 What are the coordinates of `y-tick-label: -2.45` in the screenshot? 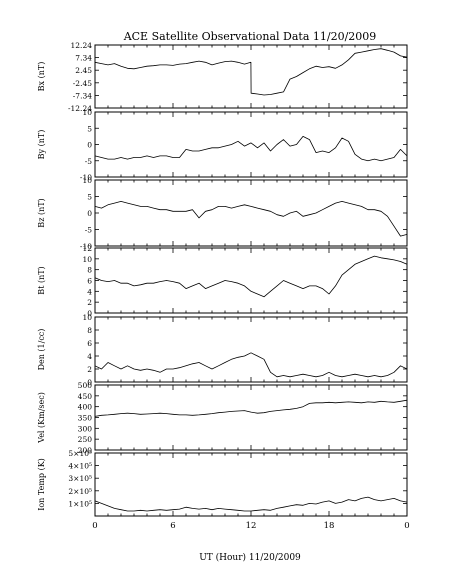 It's located at (82, 83).